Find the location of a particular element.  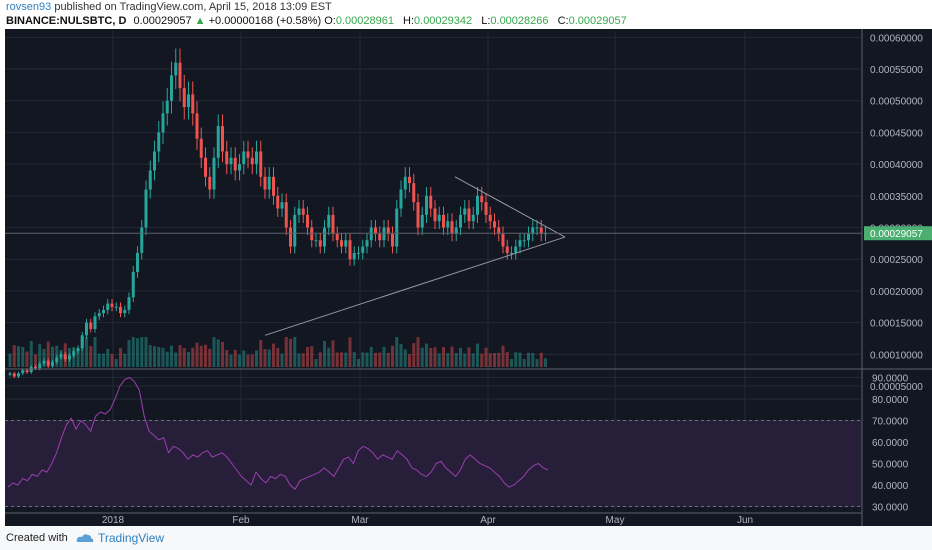

rsi-tick-label: 40.0000 is located at coordinates (890, 486).